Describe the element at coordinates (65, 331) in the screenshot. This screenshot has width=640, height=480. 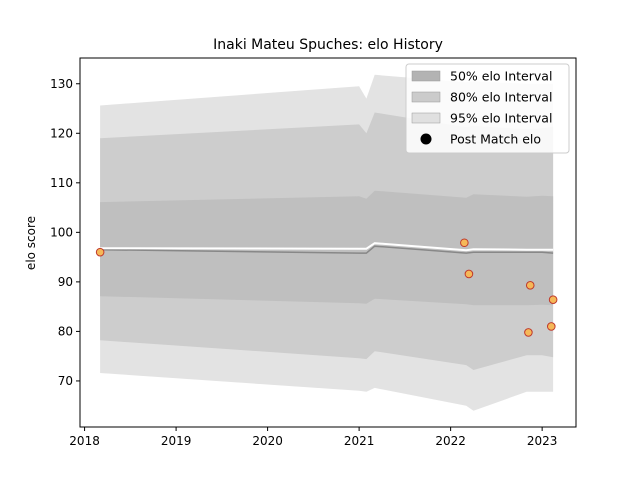
I see `y-tick-label: 80` at that location.